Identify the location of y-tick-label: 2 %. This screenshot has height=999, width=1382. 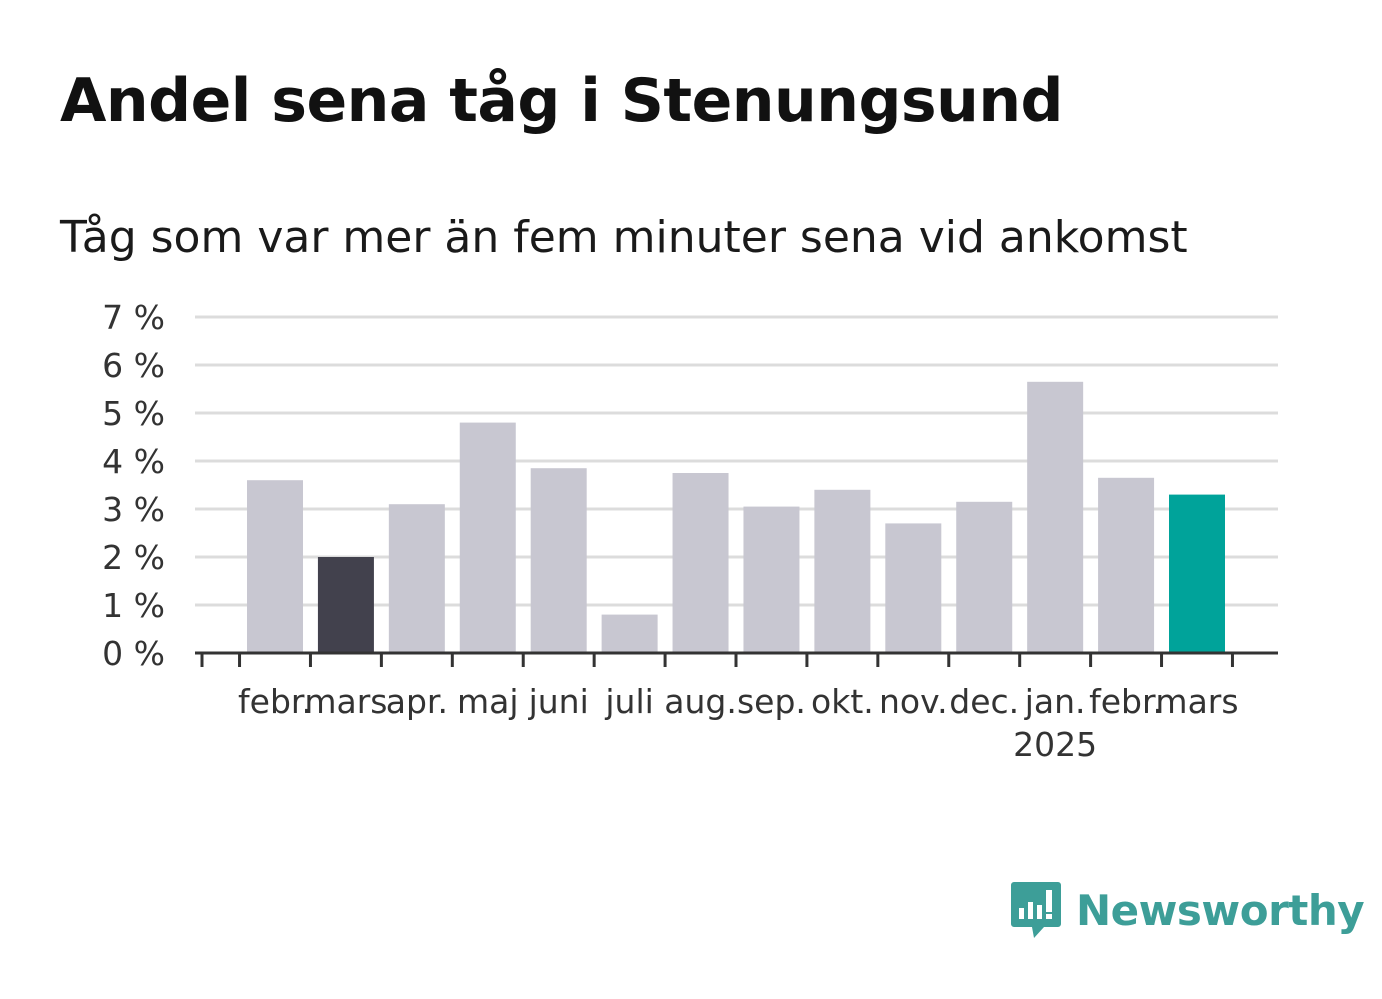
(133, 557).